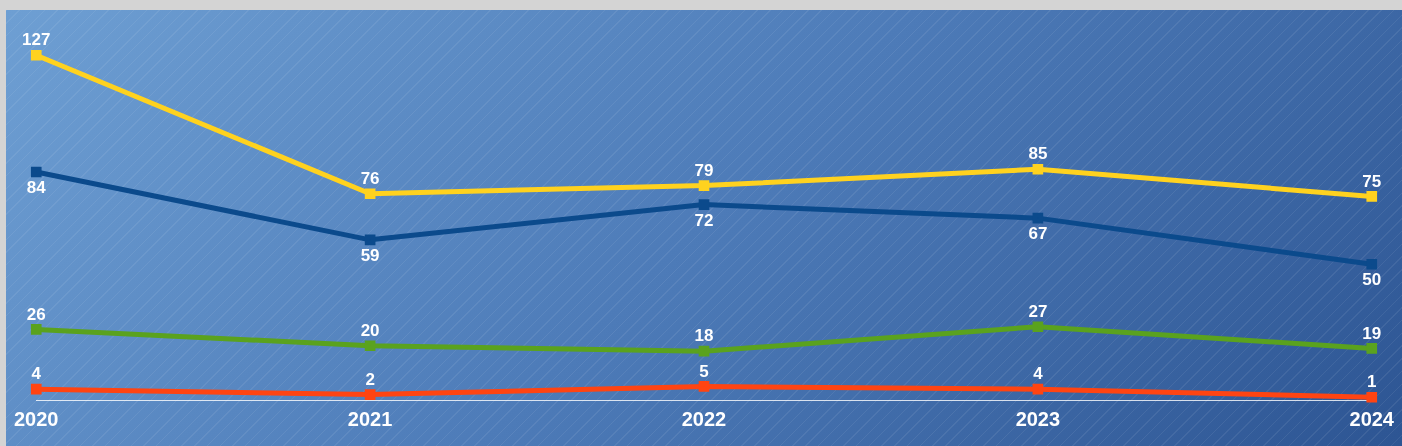 The height and width of the screenshot is (446, 1402). Describe the element at coordinates (704, 371) in the screenshot. I see `data-label: 5` at that location.